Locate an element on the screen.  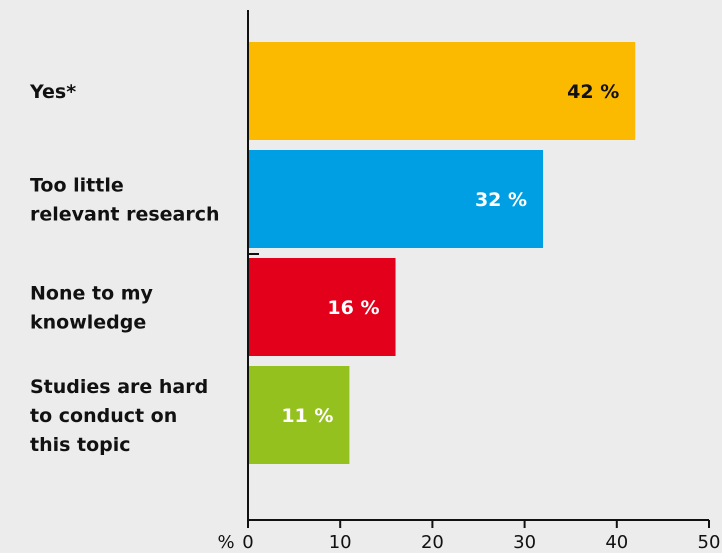
category-label: Yes* is located at coordinates (52, 92).